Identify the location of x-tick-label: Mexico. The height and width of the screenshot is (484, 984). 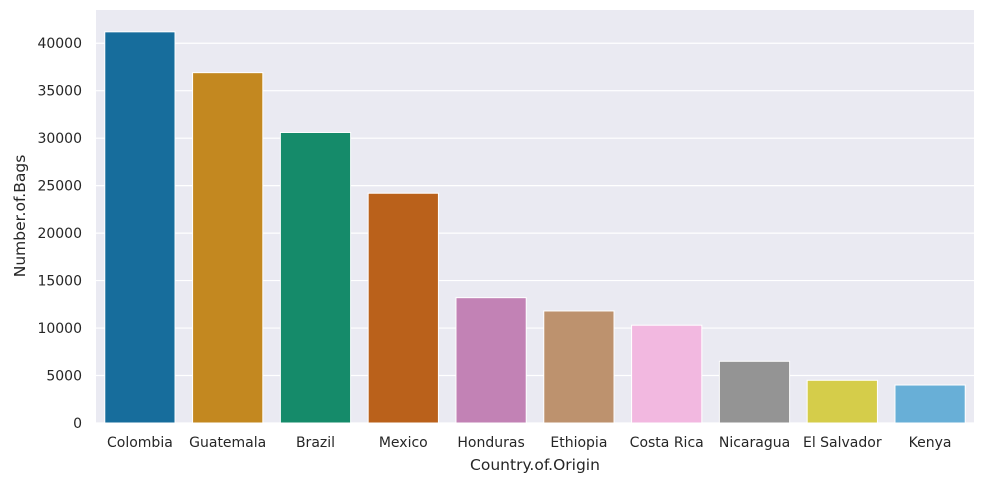
(403, 443).